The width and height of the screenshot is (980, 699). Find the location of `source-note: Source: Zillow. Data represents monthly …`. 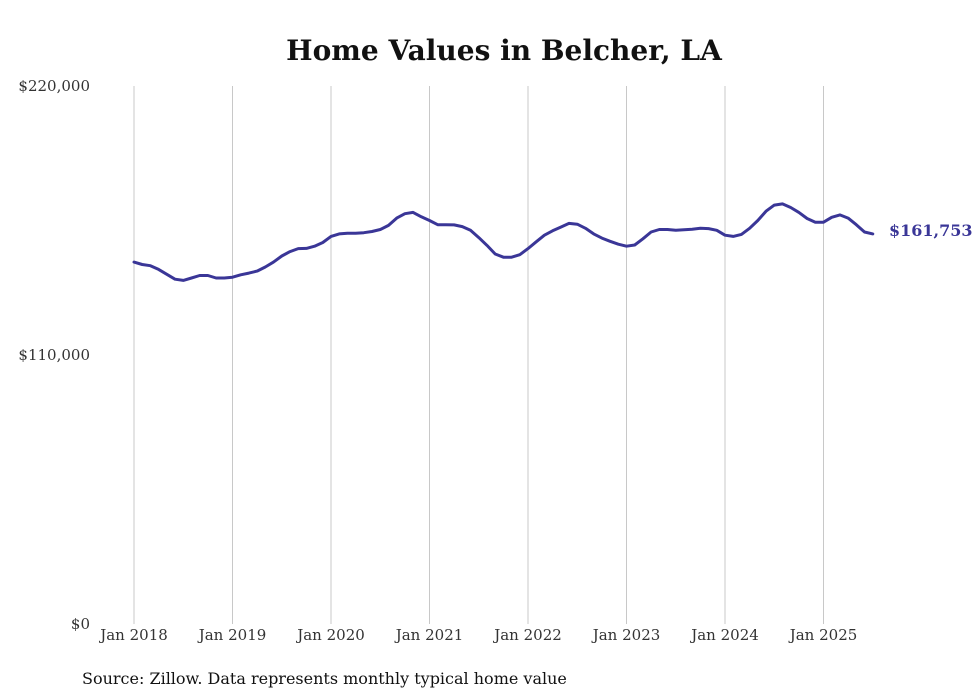

source-note: Source: Zillow. Data represents monthly … is located at coordinates (324, 678).